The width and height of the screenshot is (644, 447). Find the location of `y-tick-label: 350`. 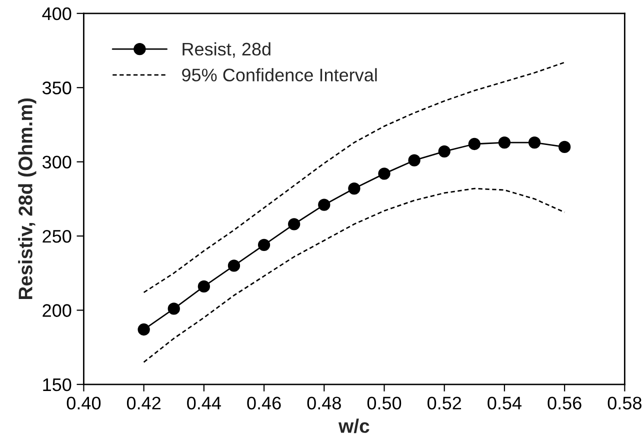

y-tick-label: 350 is located at coordinates (57, 88).